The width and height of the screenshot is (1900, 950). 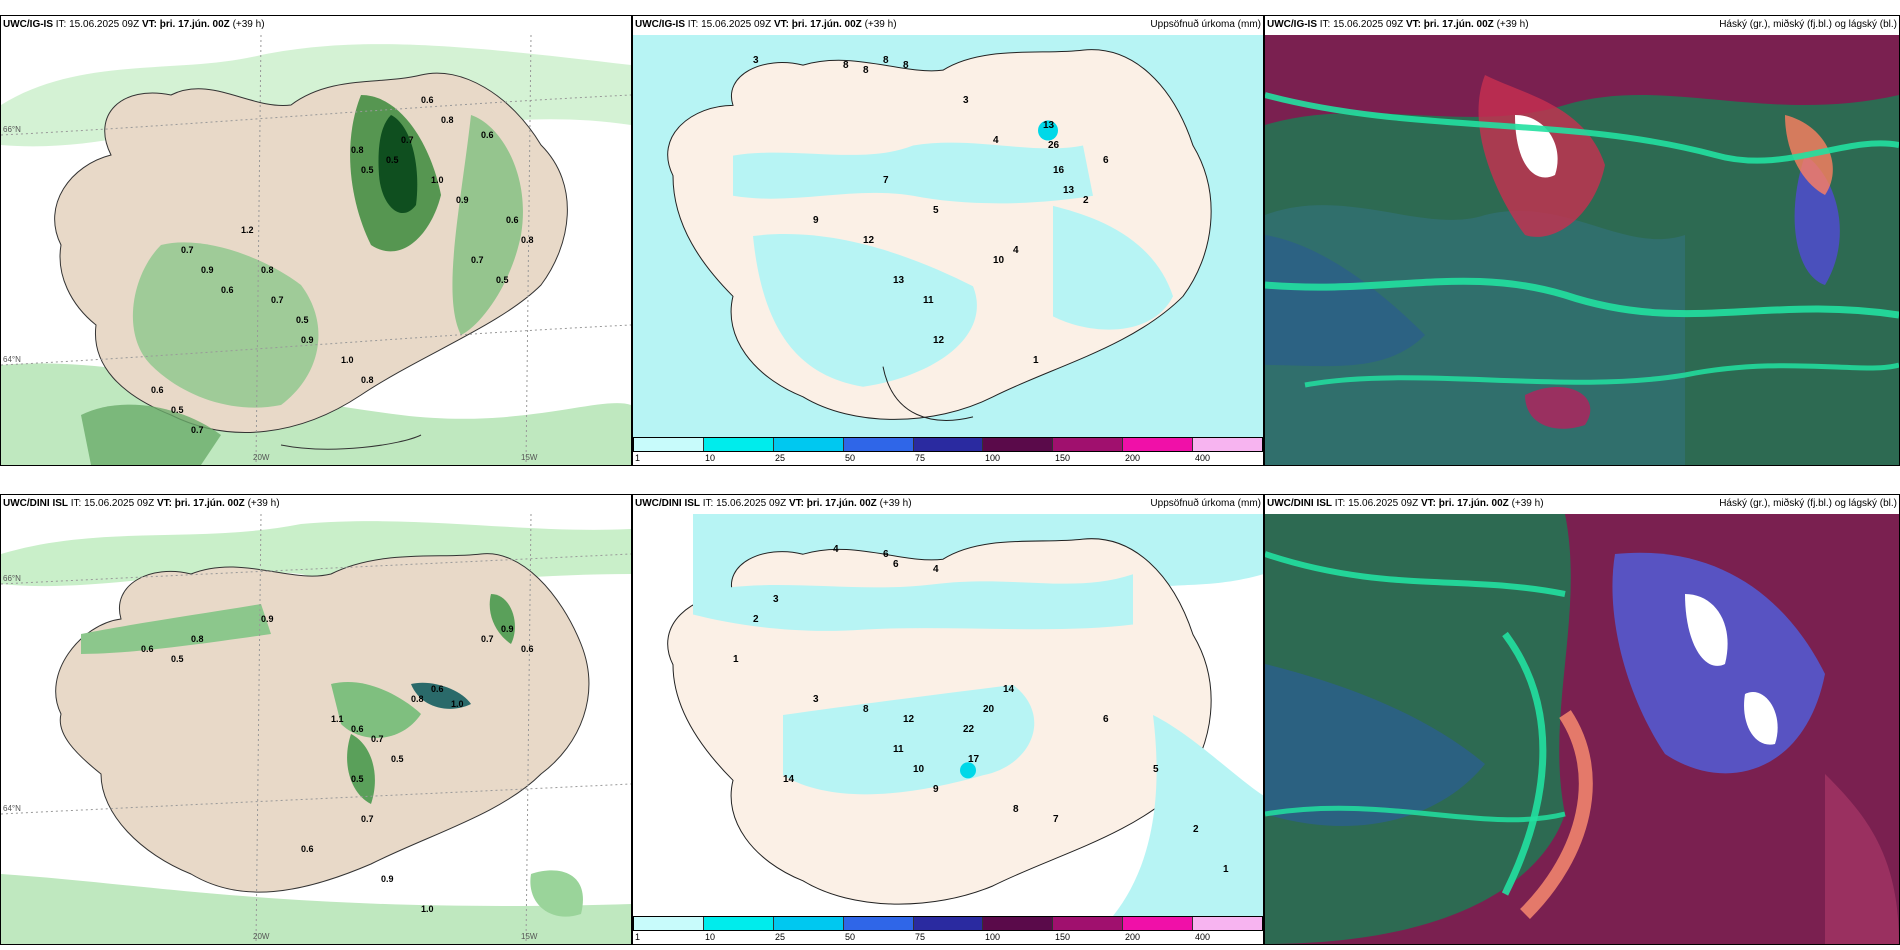 I want to click on value-label: 22, so click(x=969, y=729).